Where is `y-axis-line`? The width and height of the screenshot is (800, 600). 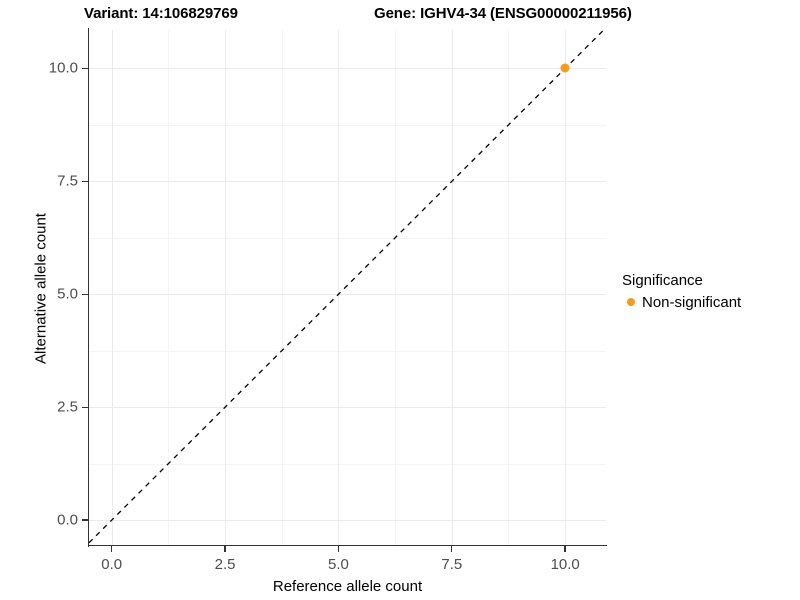
y-axis-line is located at coordinates (89, 287).